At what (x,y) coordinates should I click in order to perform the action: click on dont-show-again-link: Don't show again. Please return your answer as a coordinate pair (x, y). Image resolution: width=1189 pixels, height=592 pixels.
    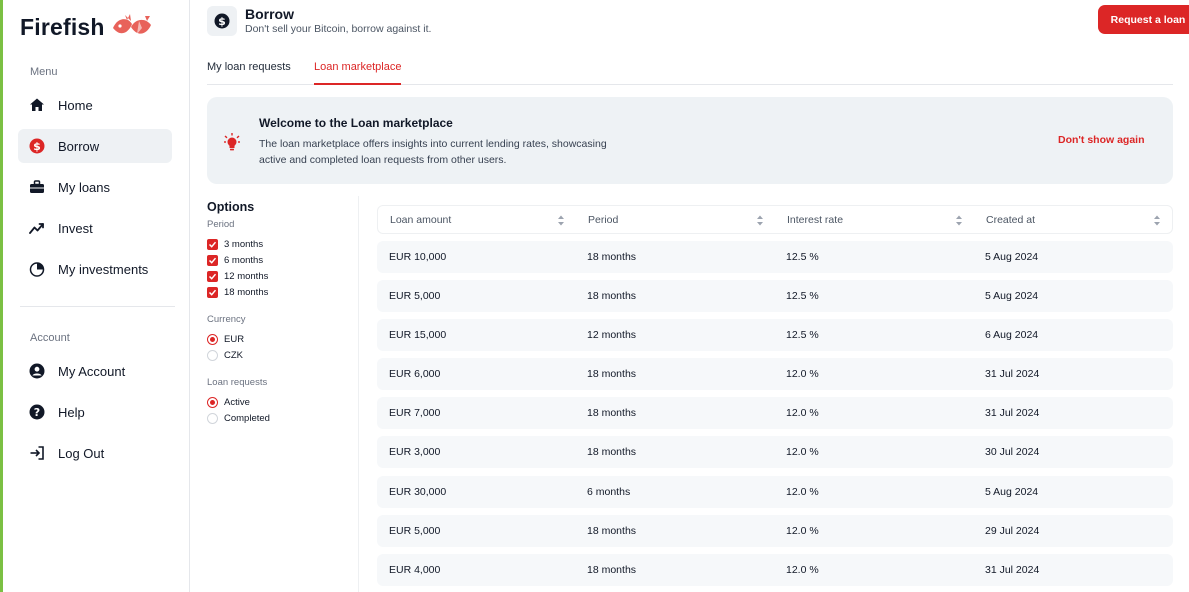
    Looking at the image, I should click on (1101, 140).